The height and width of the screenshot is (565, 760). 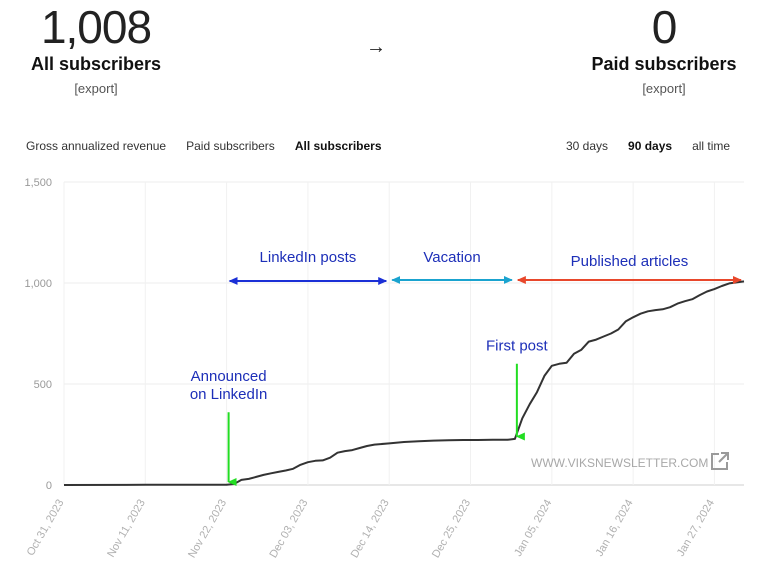 I want to click on range-label: Vacation, so click(x=451, y=257).